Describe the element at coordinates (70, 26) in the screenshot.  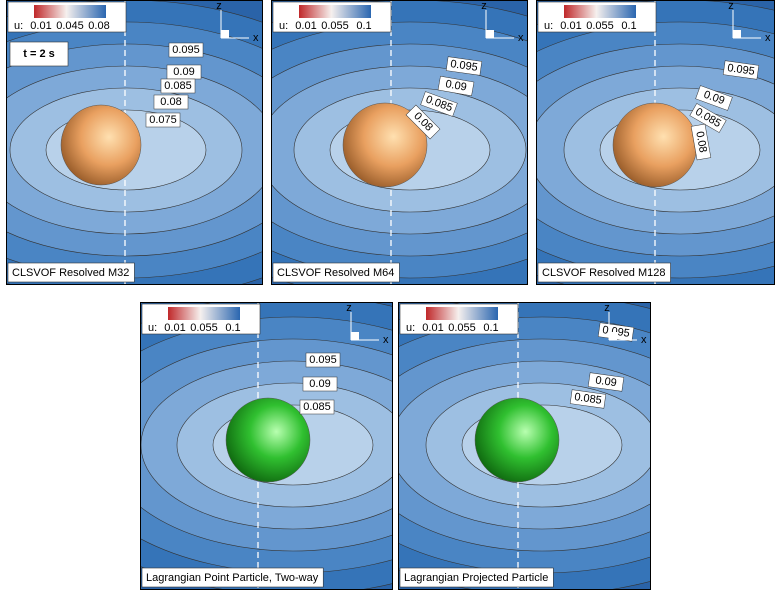
I see `legend-tick: 0.045` at that location.